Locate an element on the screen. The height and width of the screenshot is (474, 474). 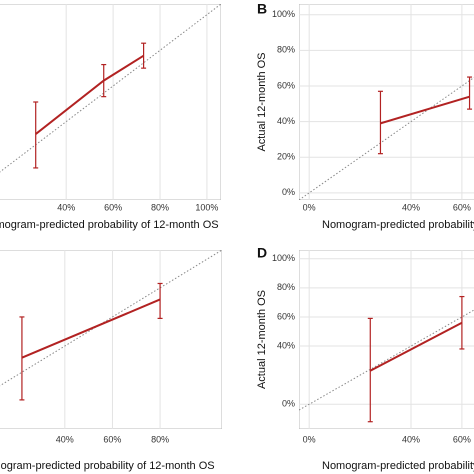
plot-background is located at coordinates (386, 339).